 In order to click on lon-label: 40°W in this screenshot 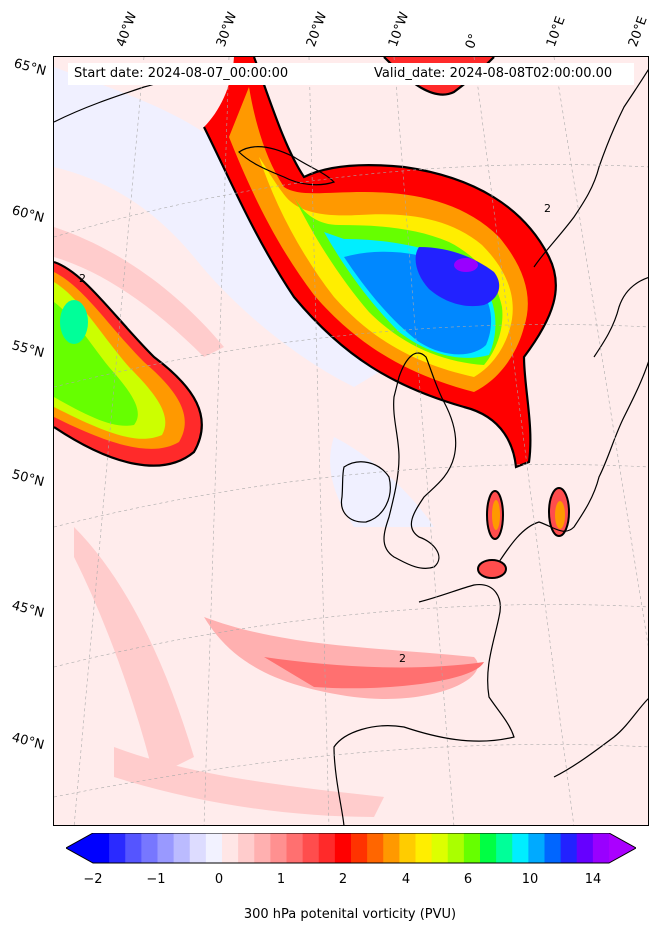, I will do `click(127, 29)`.